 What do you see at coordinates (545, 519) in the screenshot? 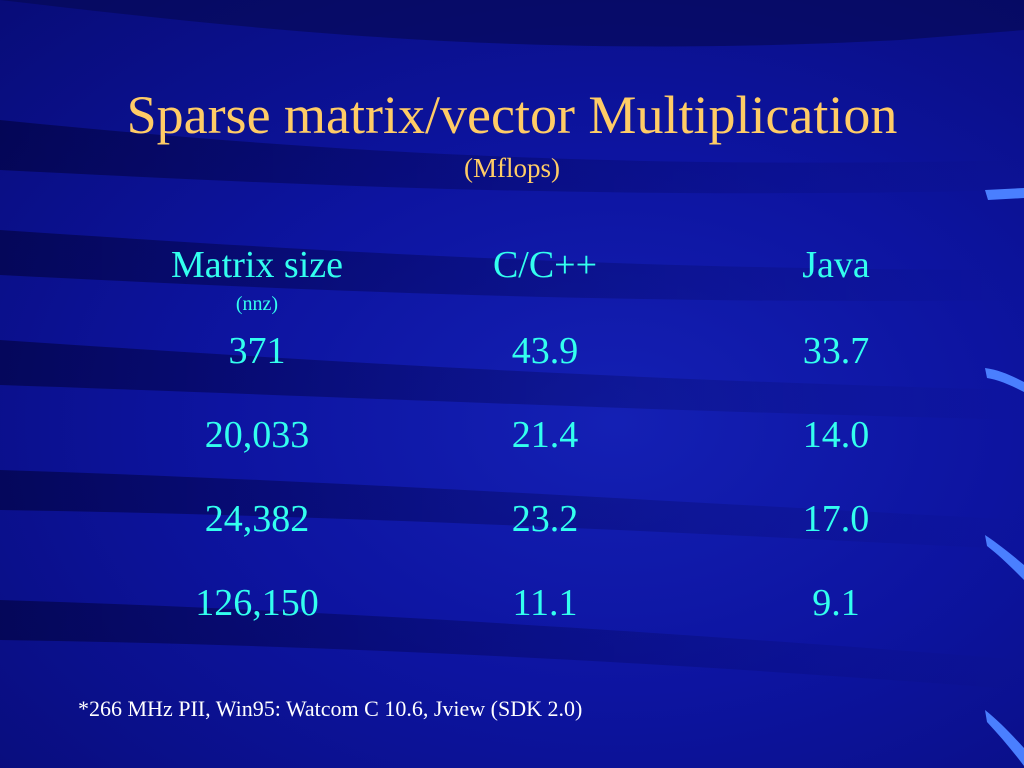
I see `table-cell: 23.2` at bounding box center [545, 519].